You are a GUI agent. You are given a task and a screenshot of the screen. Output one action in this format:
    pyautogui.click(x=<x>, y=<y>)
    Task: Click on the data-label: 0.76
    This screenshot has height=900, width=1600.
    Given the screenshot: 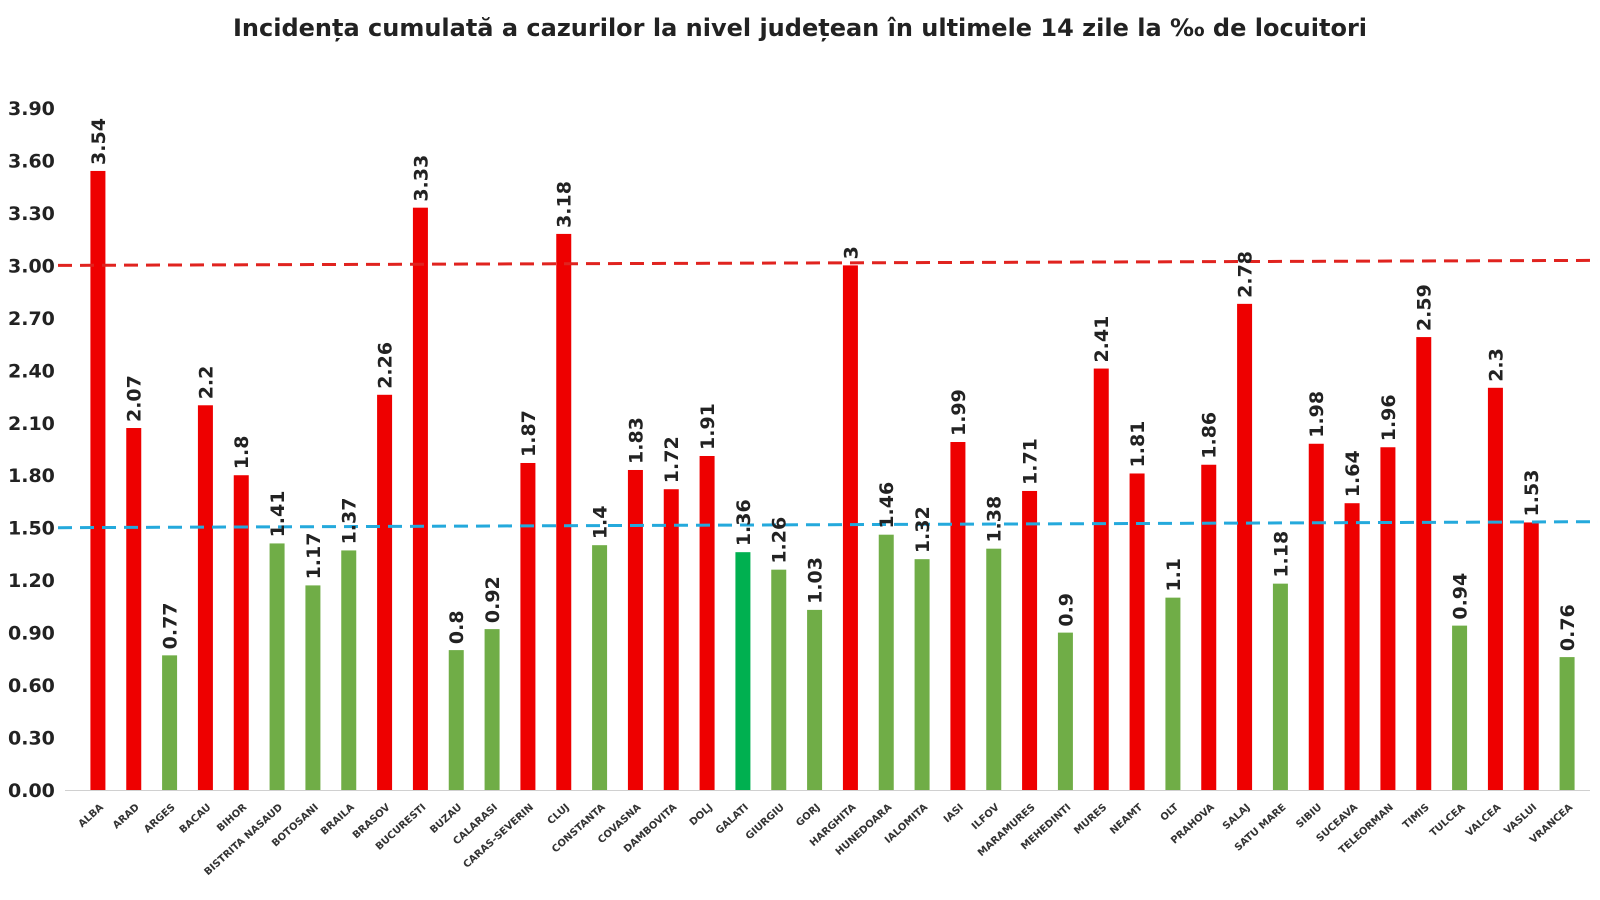 What is the action you would take?
    pyautogui.click(x=1568, y=627)
    